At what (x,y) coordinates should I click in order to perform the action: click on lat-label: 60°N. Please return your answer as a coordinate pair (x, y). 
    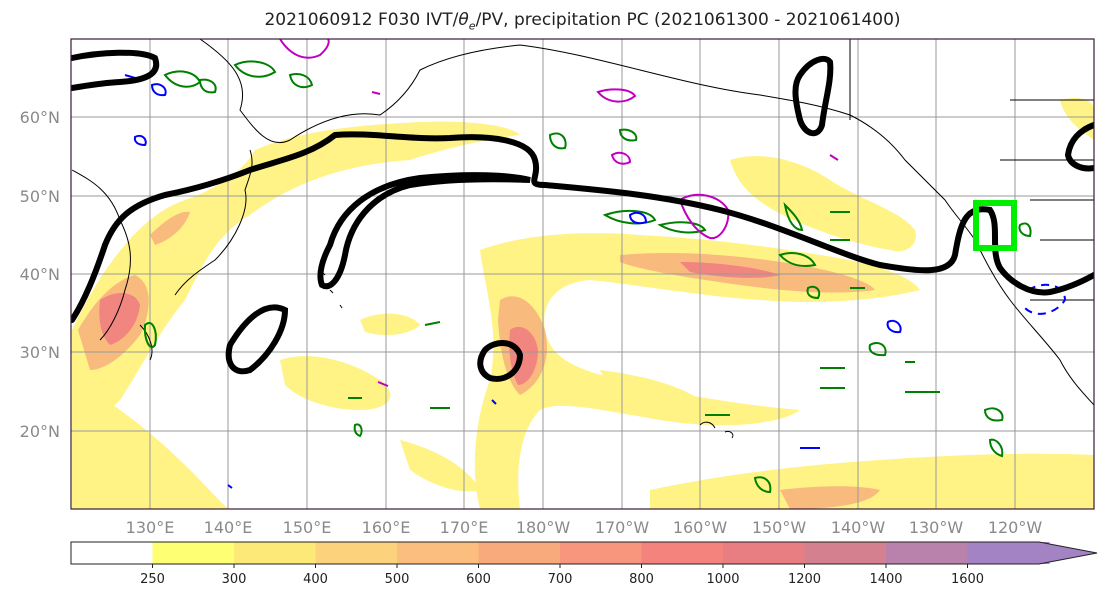
    Looking at the image, I should click on (40, 117).